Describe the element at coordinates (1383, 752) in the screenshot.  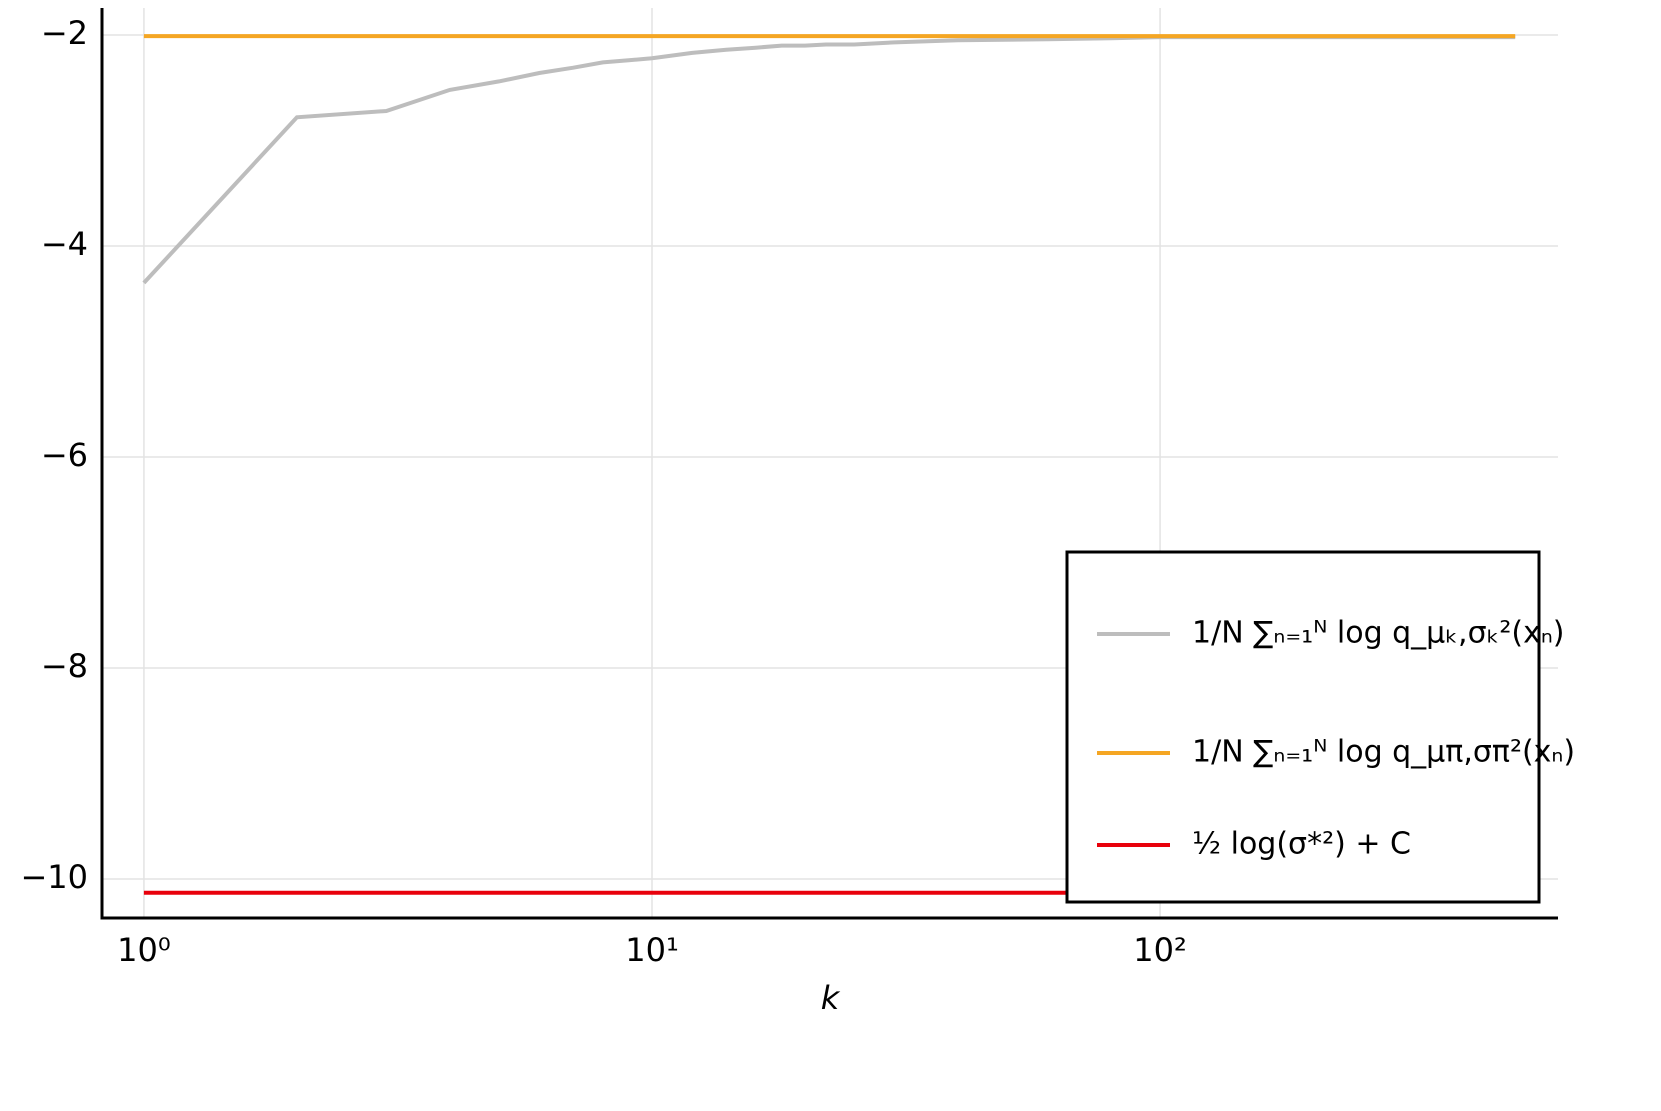
I see `legend-label: 1/N ∑ₙ₌₁ᴺ log q_μπ,σπ²(xₙ)` at that location.